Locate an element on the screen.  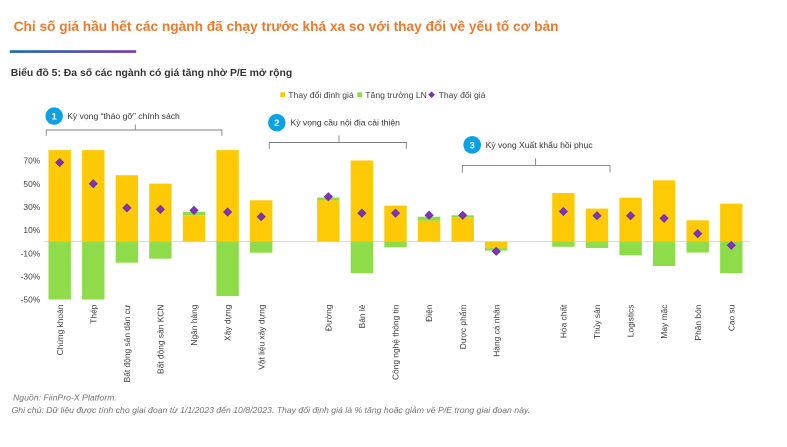
svg-text: Logistics is located at coordinates (631, 321).